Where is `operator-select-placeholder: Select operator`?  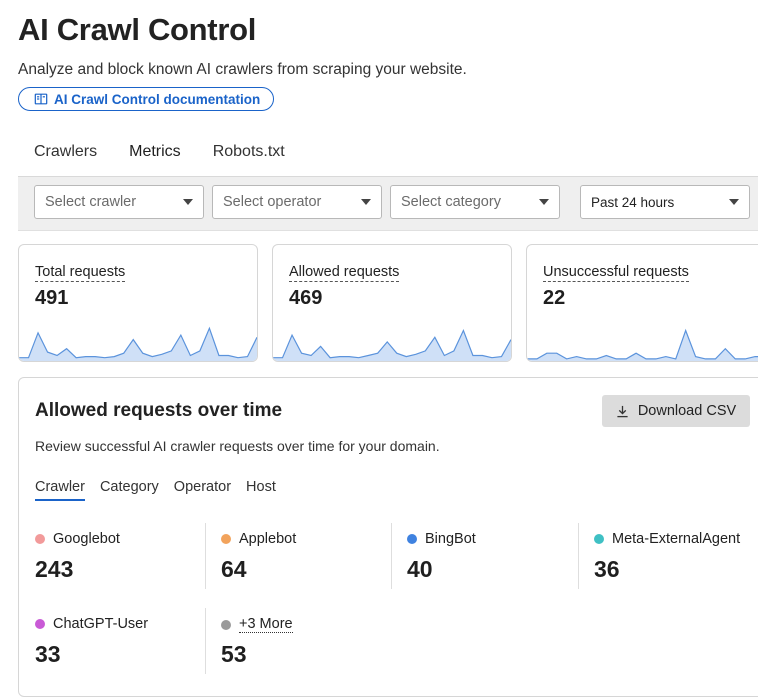 operator-select-placeholder: Select operator is located at coordinates (272, 202).